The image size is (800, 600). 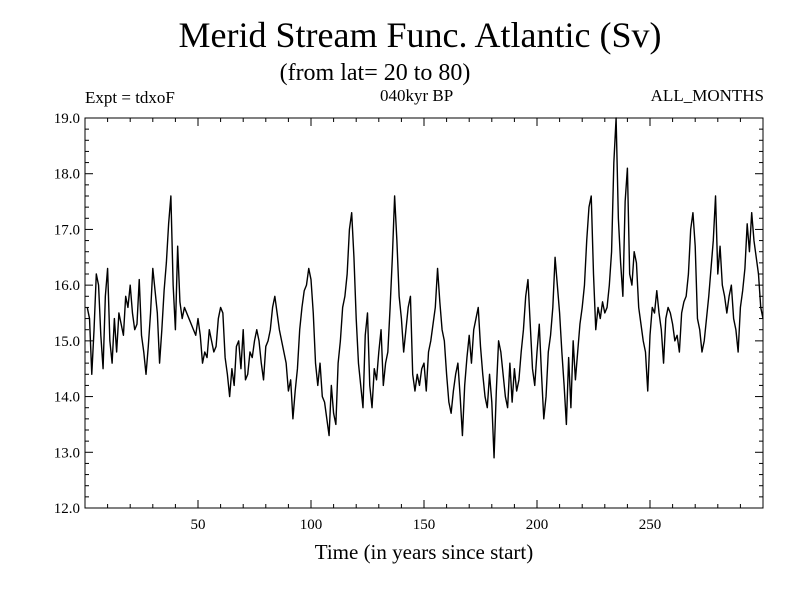 What do you see at coordinates (67, 509) in the screenshot?
I see `y-tick-label: 12.0` at bounding box center [67, 509].